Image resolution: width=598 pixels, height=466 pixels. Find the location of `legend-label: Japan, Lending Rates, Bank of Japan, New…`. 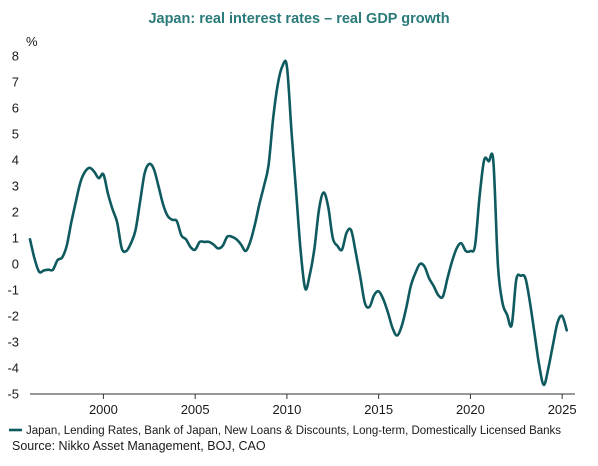

legend-label: Japan, Lending Rates, Bank of Japan, New… is located at coordinates (293, 431).